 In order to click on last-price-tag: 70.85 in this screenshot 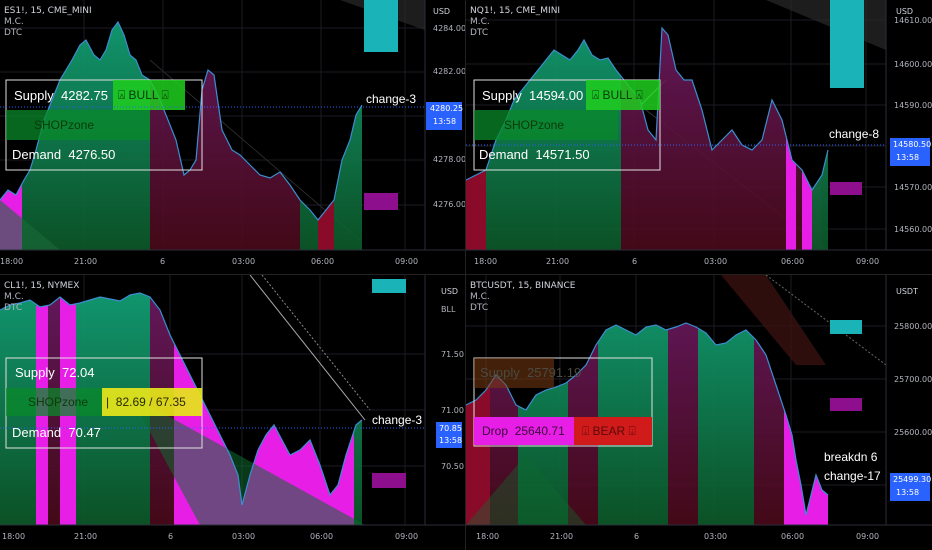, I will do `click(450, 428)`.